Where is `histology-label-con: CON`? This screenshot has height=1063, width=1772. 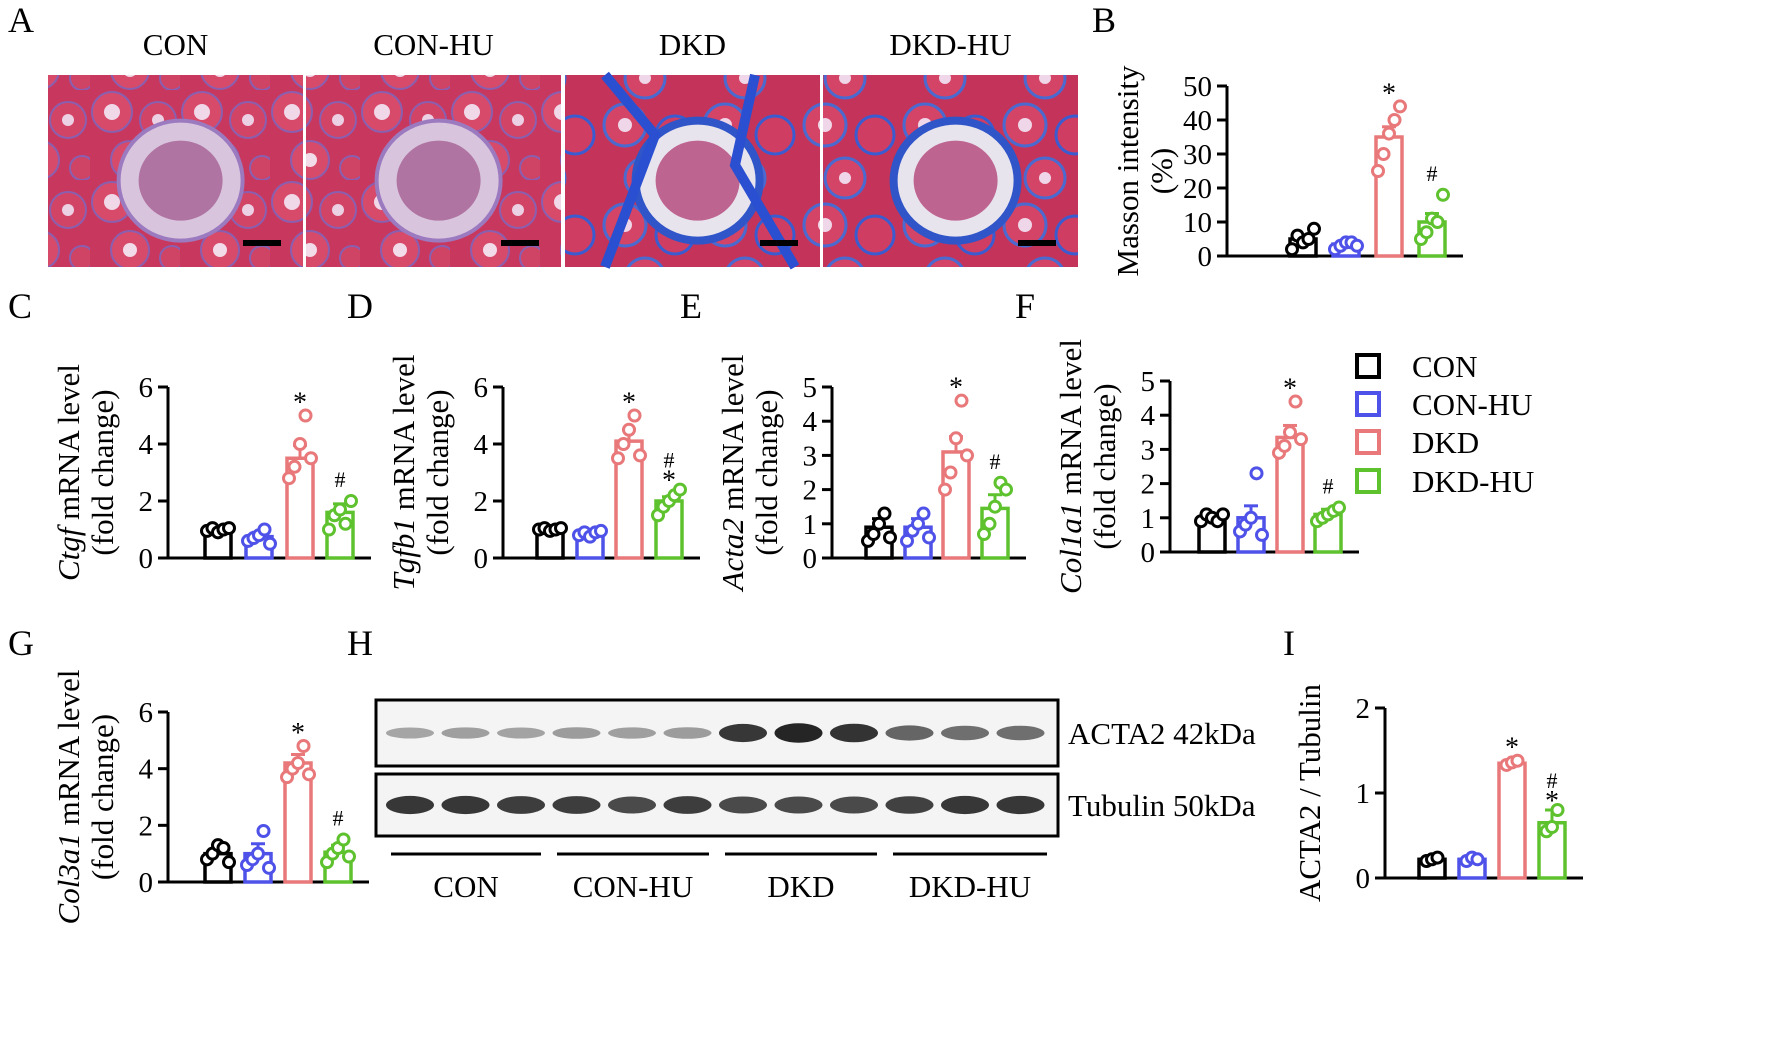
histology-label-con: CON is located at coordinates (175, 44).